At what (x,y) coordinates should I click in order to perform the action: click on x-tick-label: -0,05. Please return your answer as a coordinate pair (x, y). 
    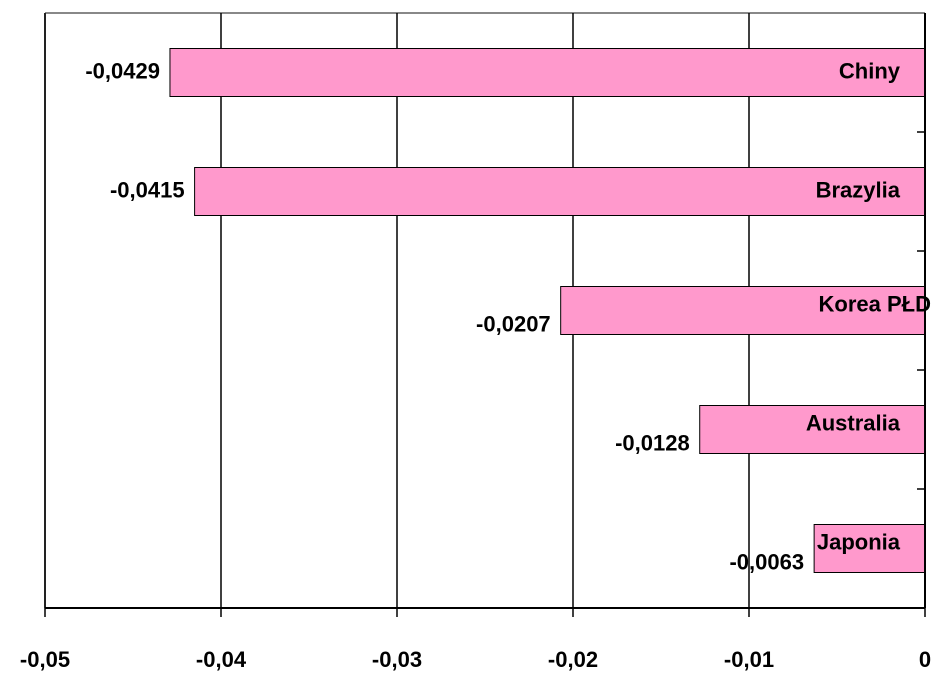
    Looking at the image, I should click on (45, 659).